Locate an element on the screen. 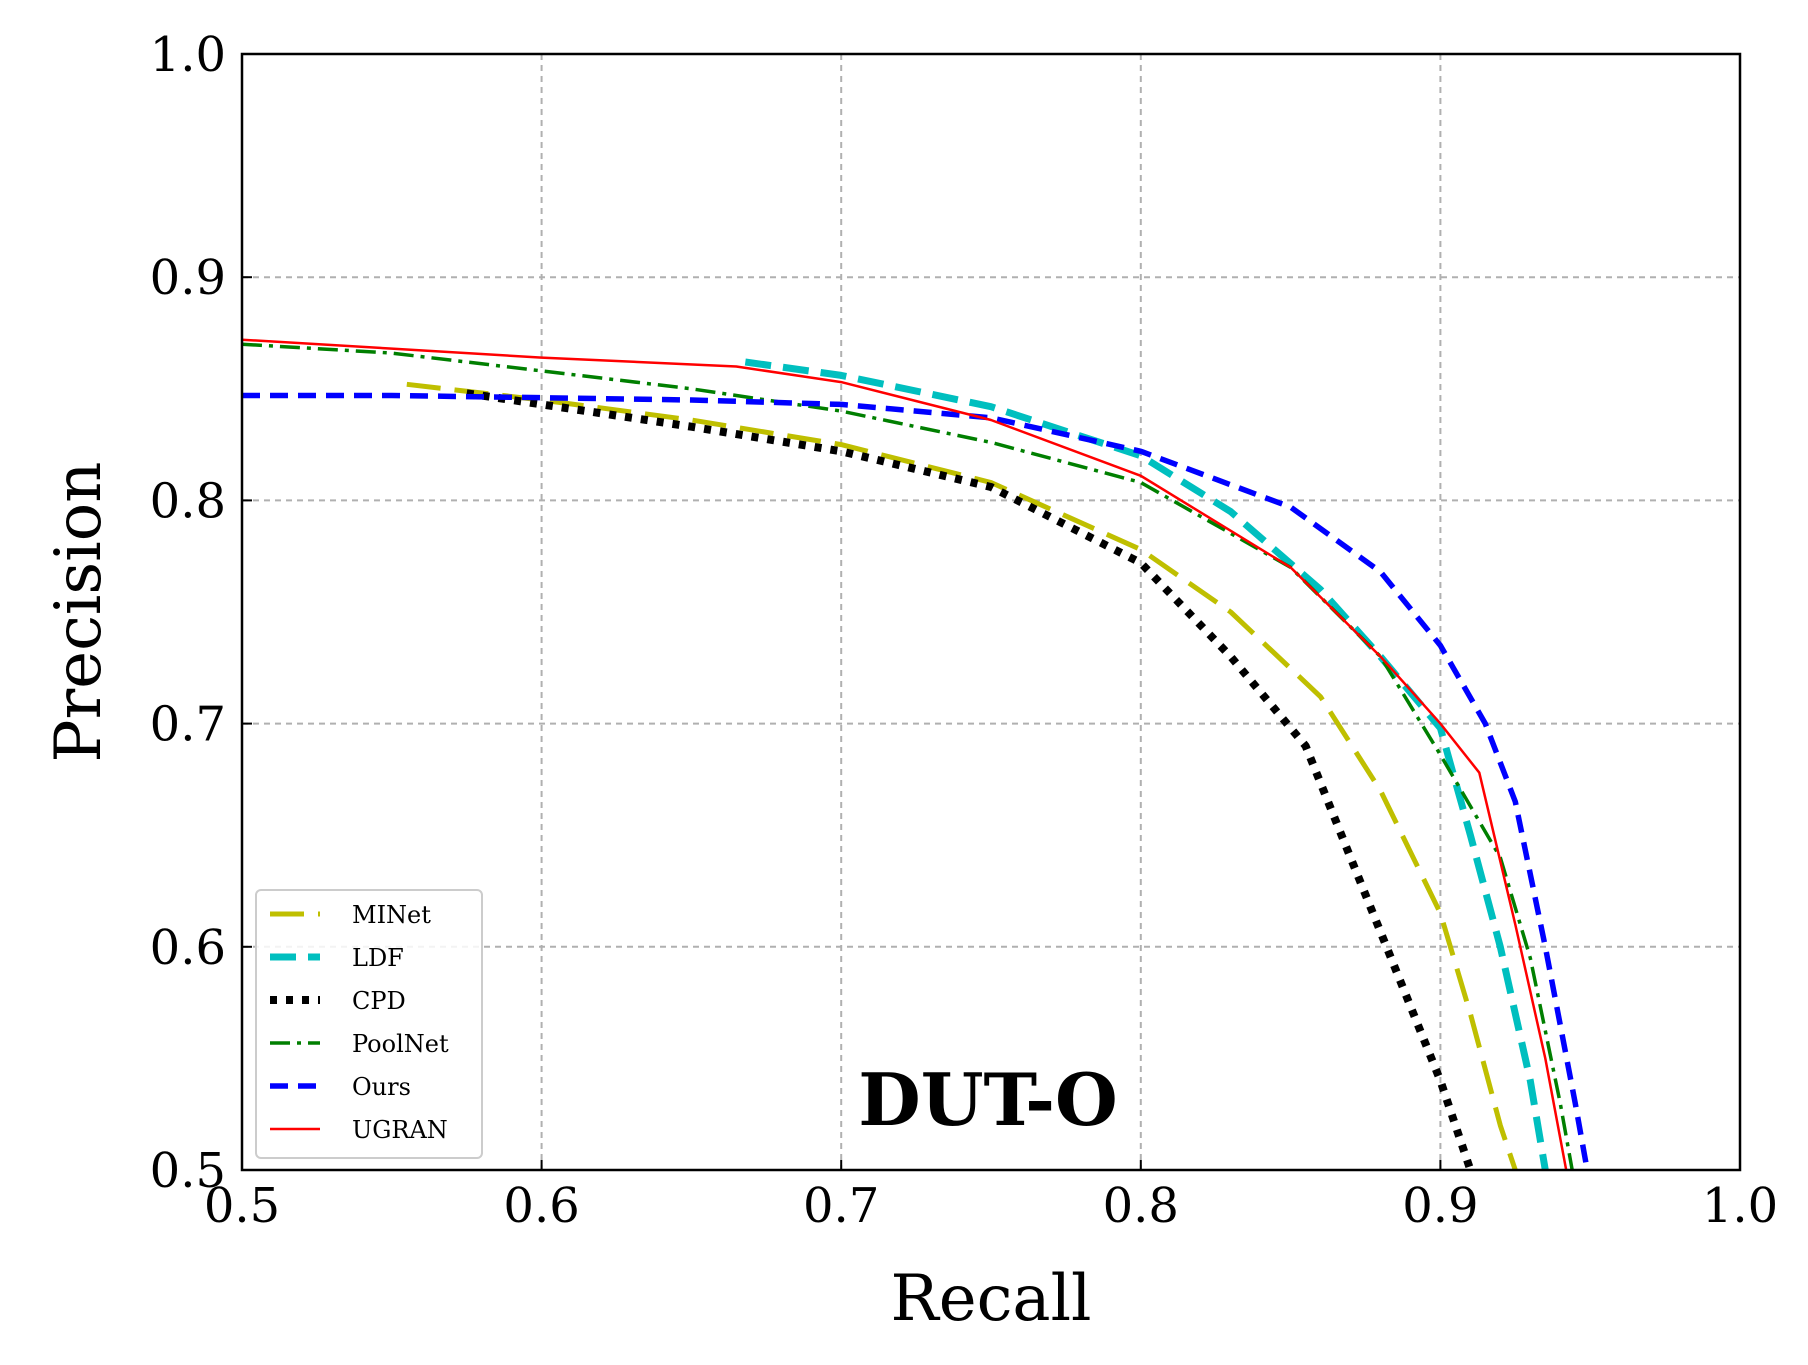 The image size is (1808, 1365). y-tick-label: 0.5 is located at coordinates (188, 1171).